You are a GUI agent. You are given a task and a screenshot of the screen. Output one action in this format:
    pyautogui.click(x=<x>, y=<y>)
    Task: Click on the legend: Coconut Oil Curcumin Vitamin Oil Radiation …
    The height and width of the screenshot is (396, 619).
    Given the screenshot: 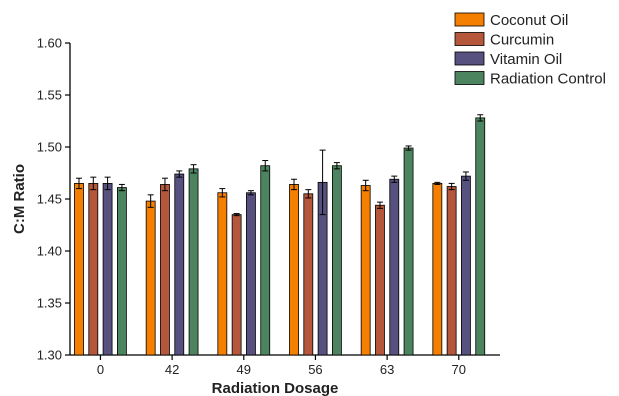 What is the action you would take?
    pyautogui.click(x=530, y=50)
    